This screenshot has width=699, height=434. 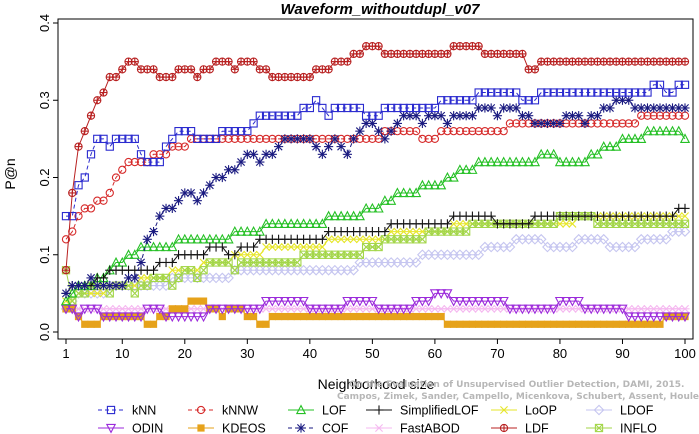 I want to click on x-axis-label: Neighborhood size, so click(x=376, y=384).